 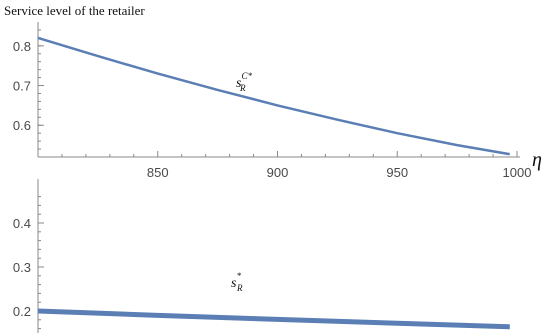 I want to click on series-line-lower, so click(x=273, y=319).